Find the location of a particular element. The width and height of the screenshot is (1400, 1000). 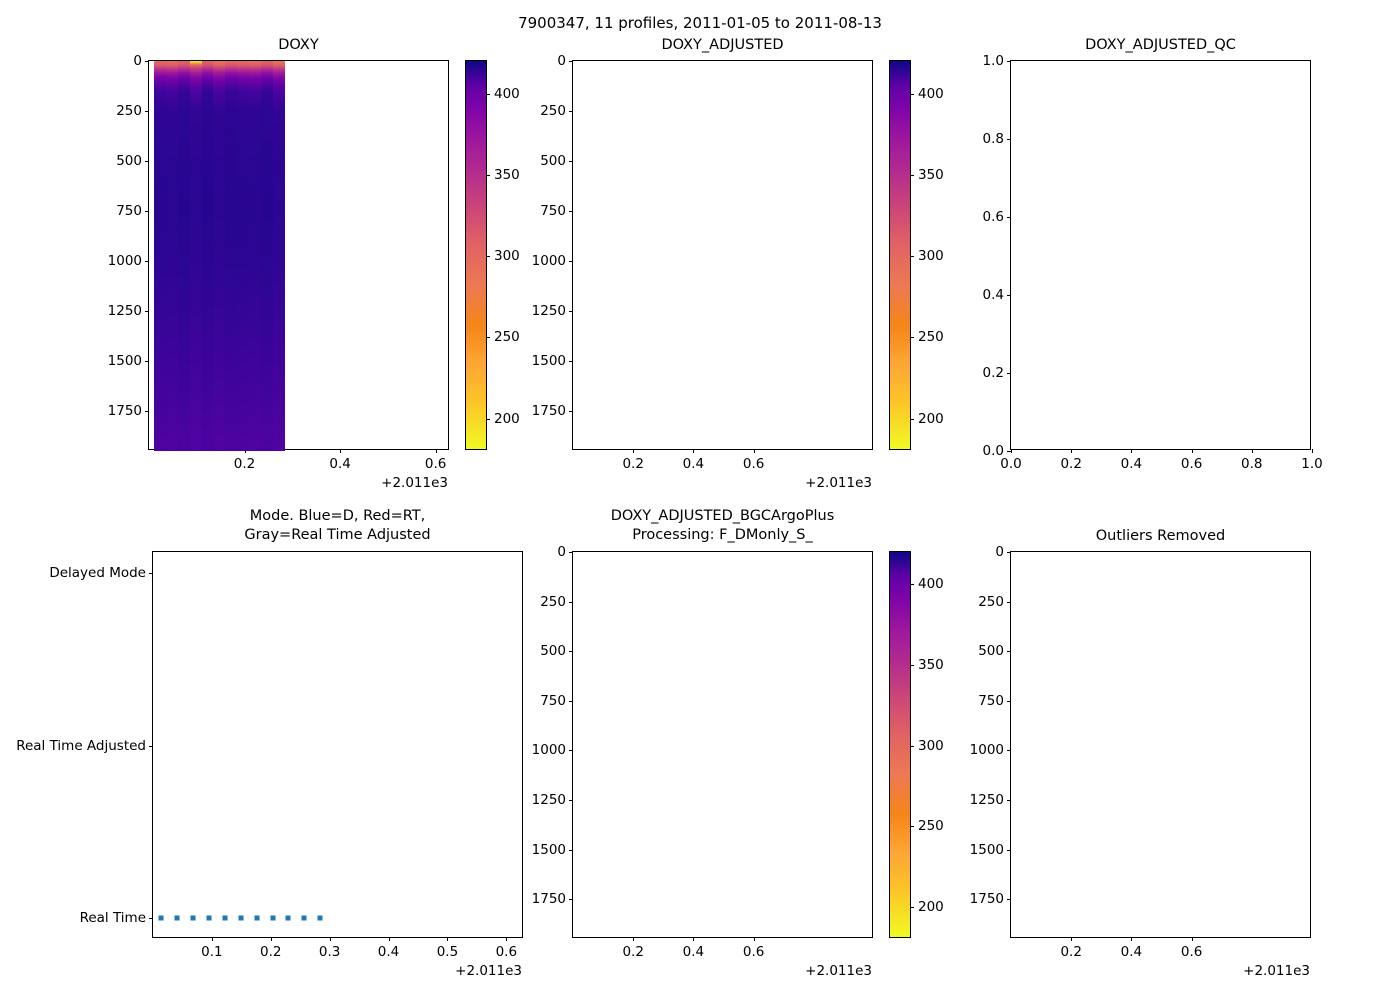

xtick-label-bottom-right-0: 0.2 is located at coordinates (1071, 952).